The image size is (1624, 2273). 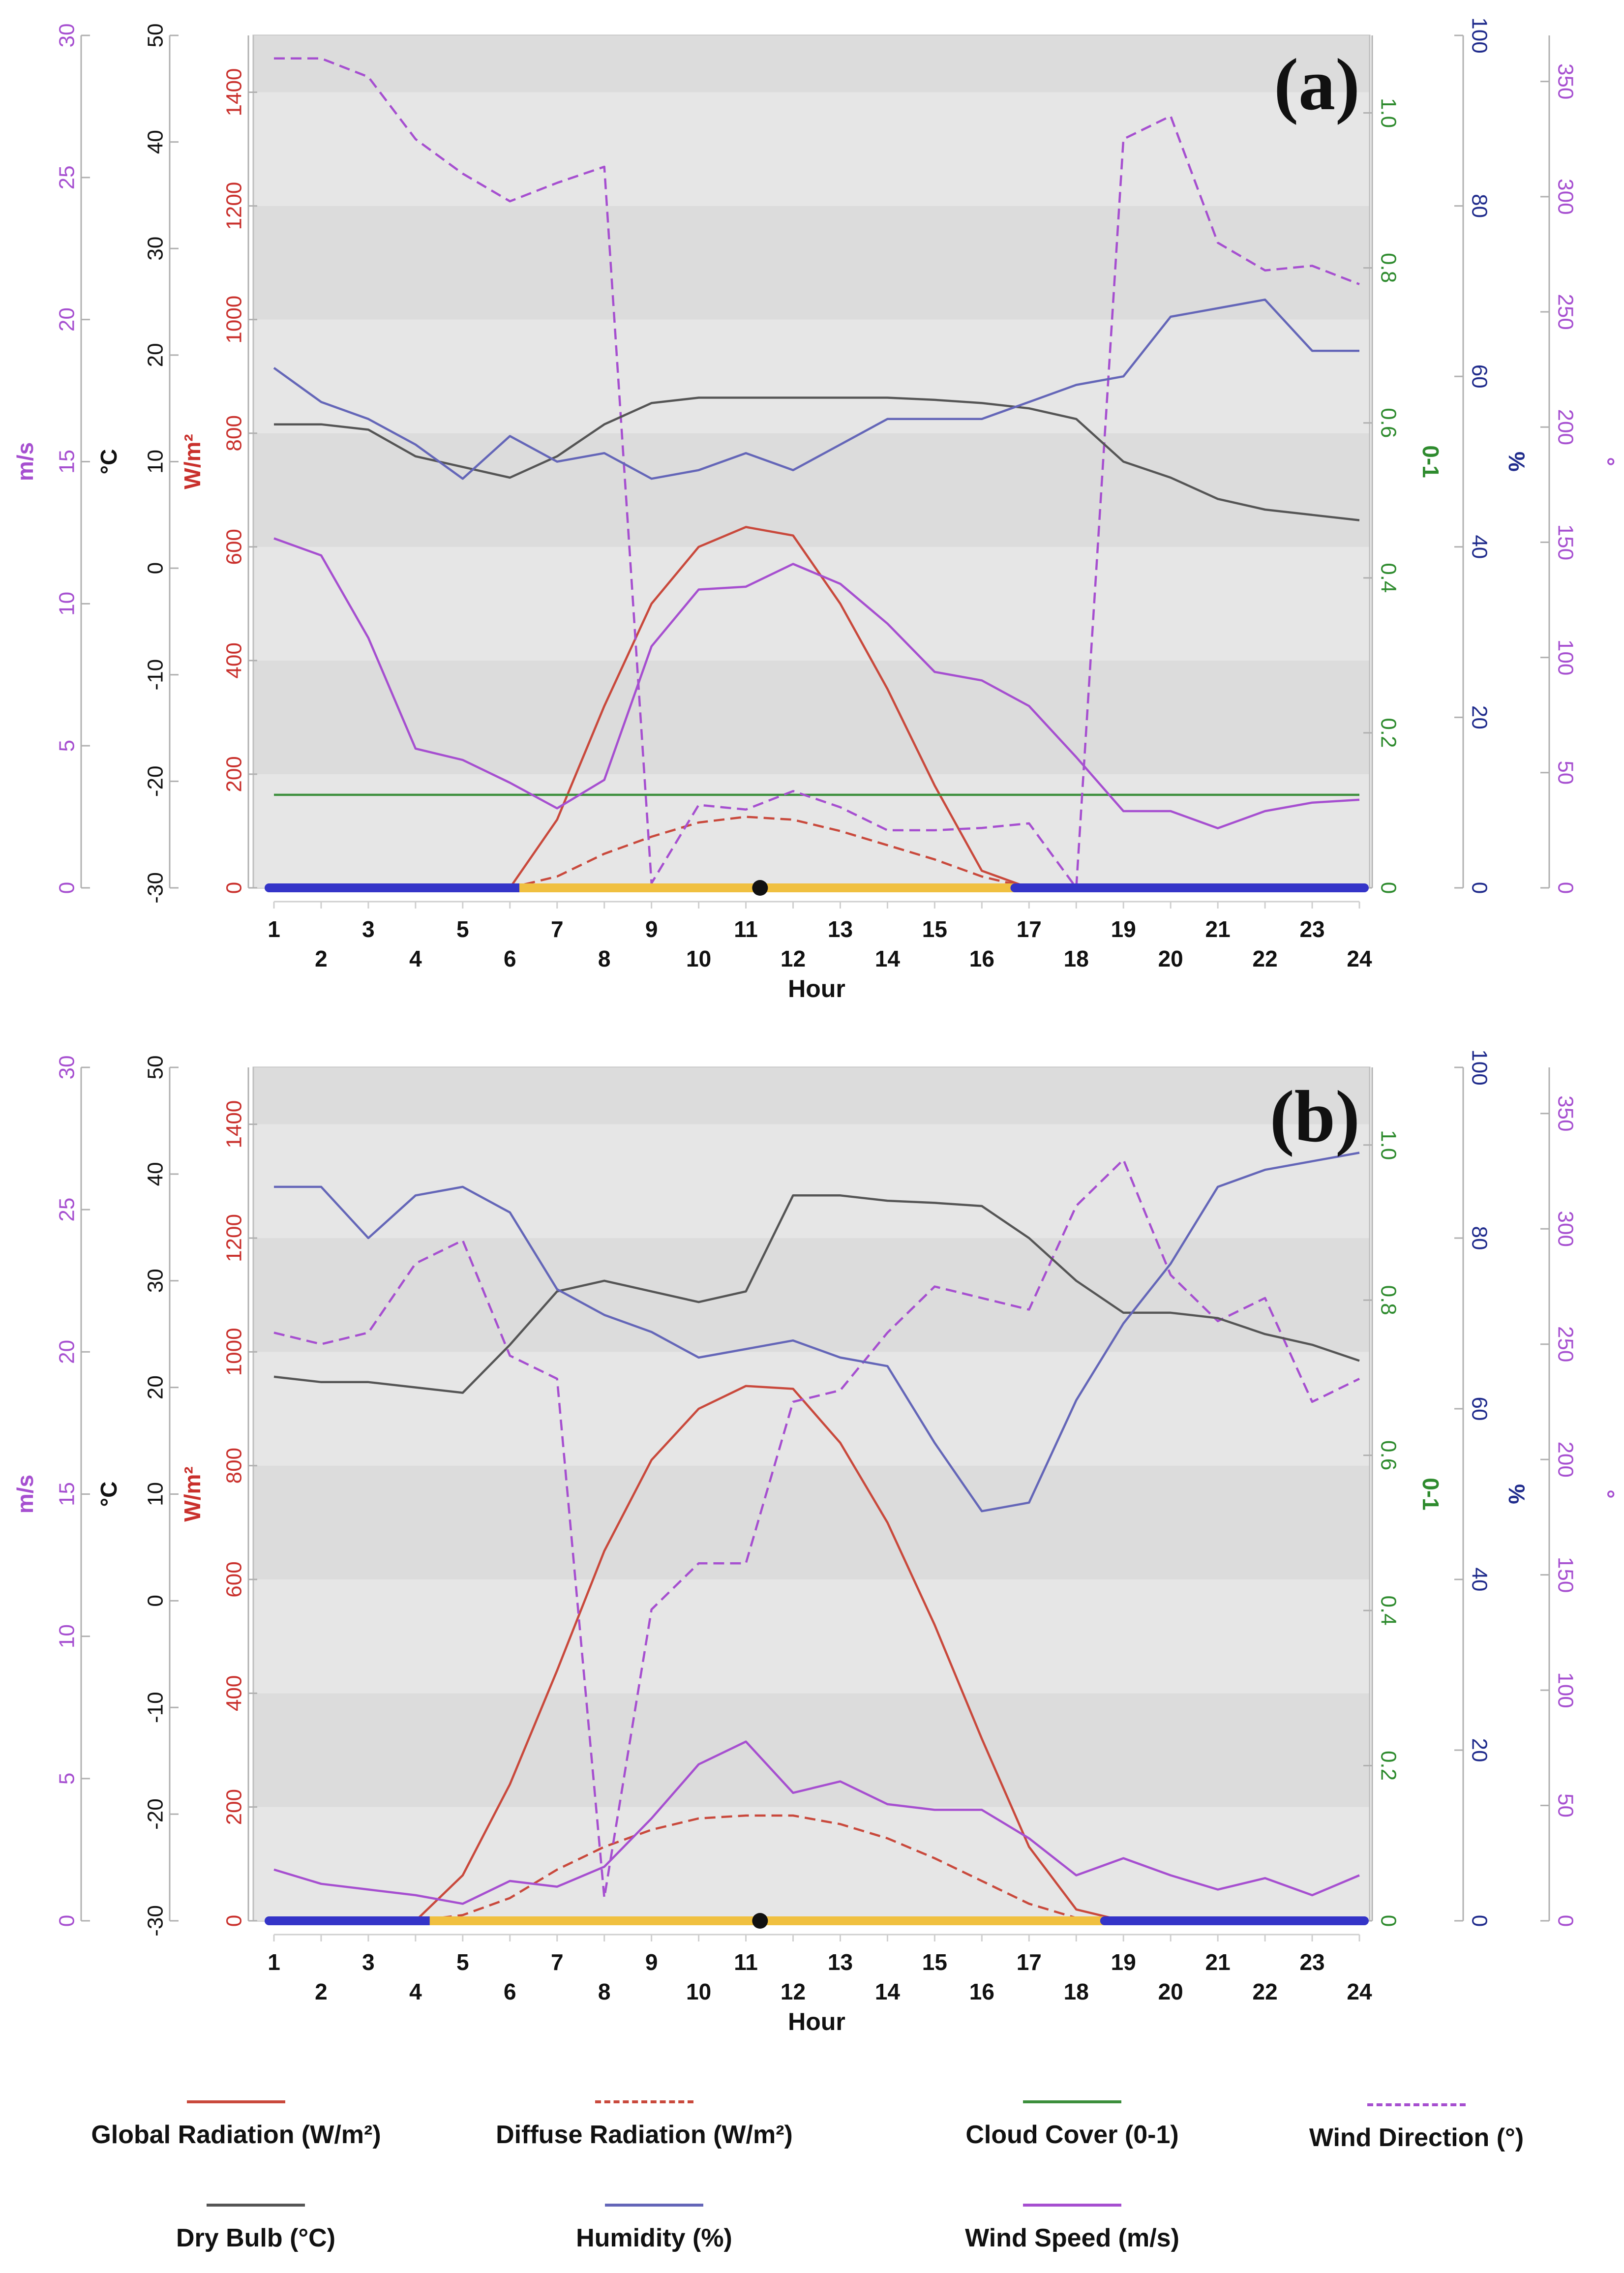 I want to click on axis-cloud: 0 0.2 0.4 0.6 0.8 1.0 0-1, so click(x=1403, y=464).